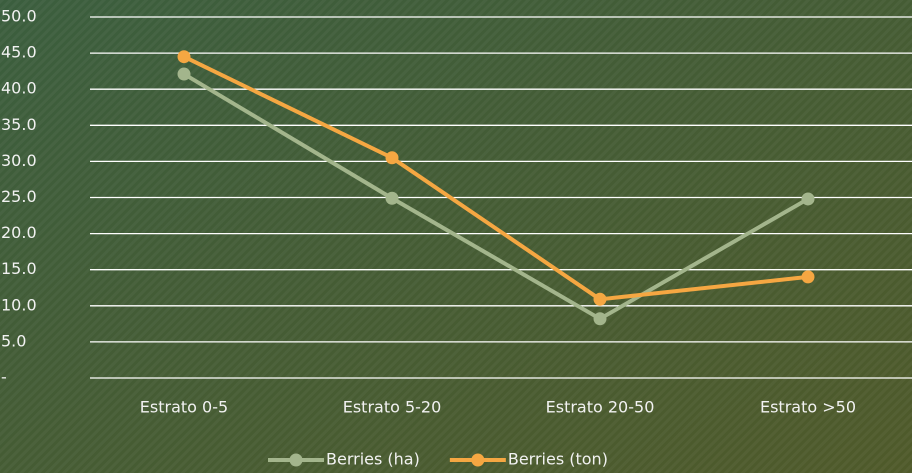 This screenshot has height=473, width=912. I want to click on legend-label: Berries (ha), so click(373, 459).